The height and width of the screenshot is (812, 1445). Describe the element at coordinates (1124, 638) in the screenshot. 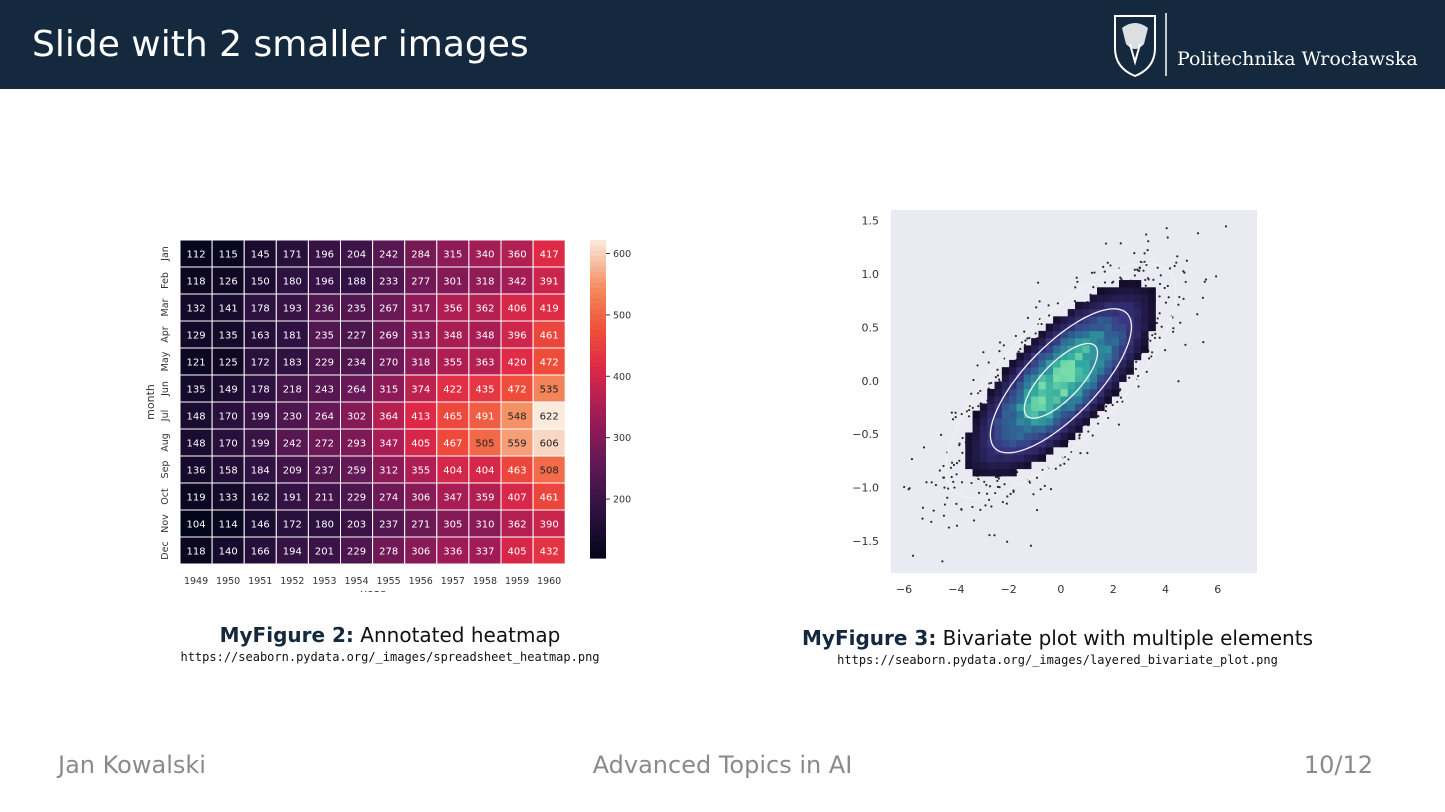

I see `figure-3-title: Bivariate plot with multiple elements` at that location.